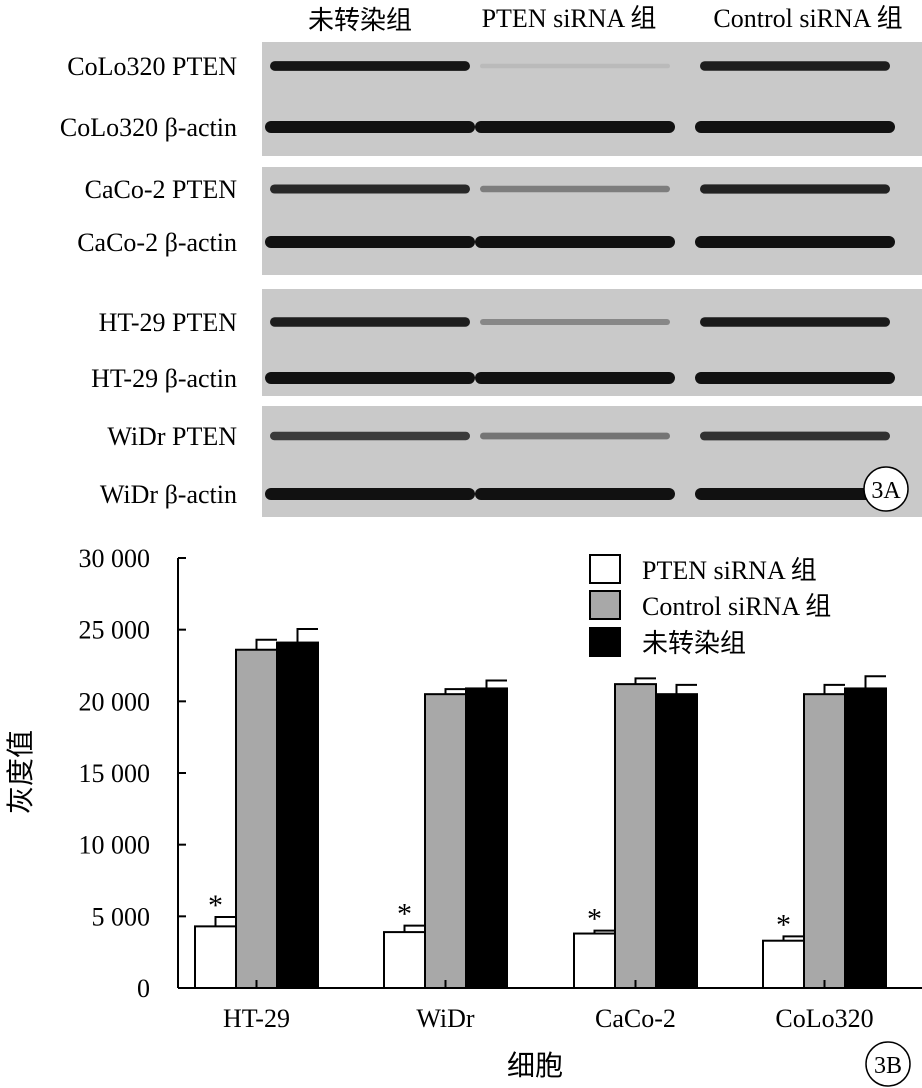  What do you see at coordinates (168, 322) in the screenshot?
I see `blot-row-label: HT-29 PTEN` at bounding box center [168, 322].